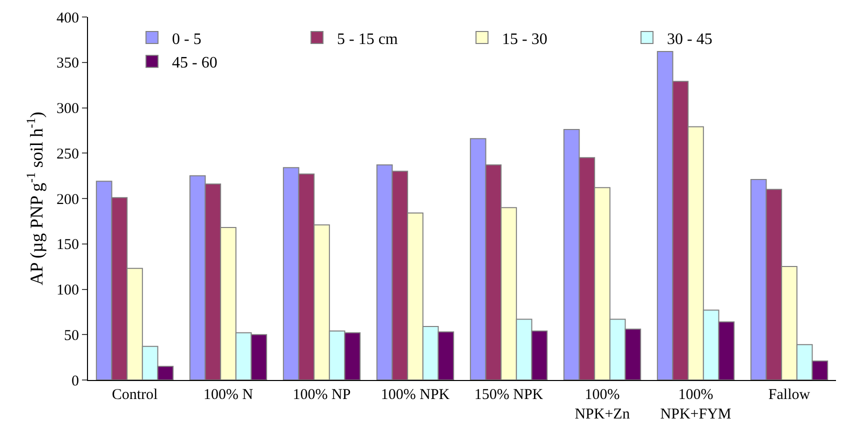 This screenshot has width=846, height=433. I want to click on y-tick-label: 0, so click(75, 381).